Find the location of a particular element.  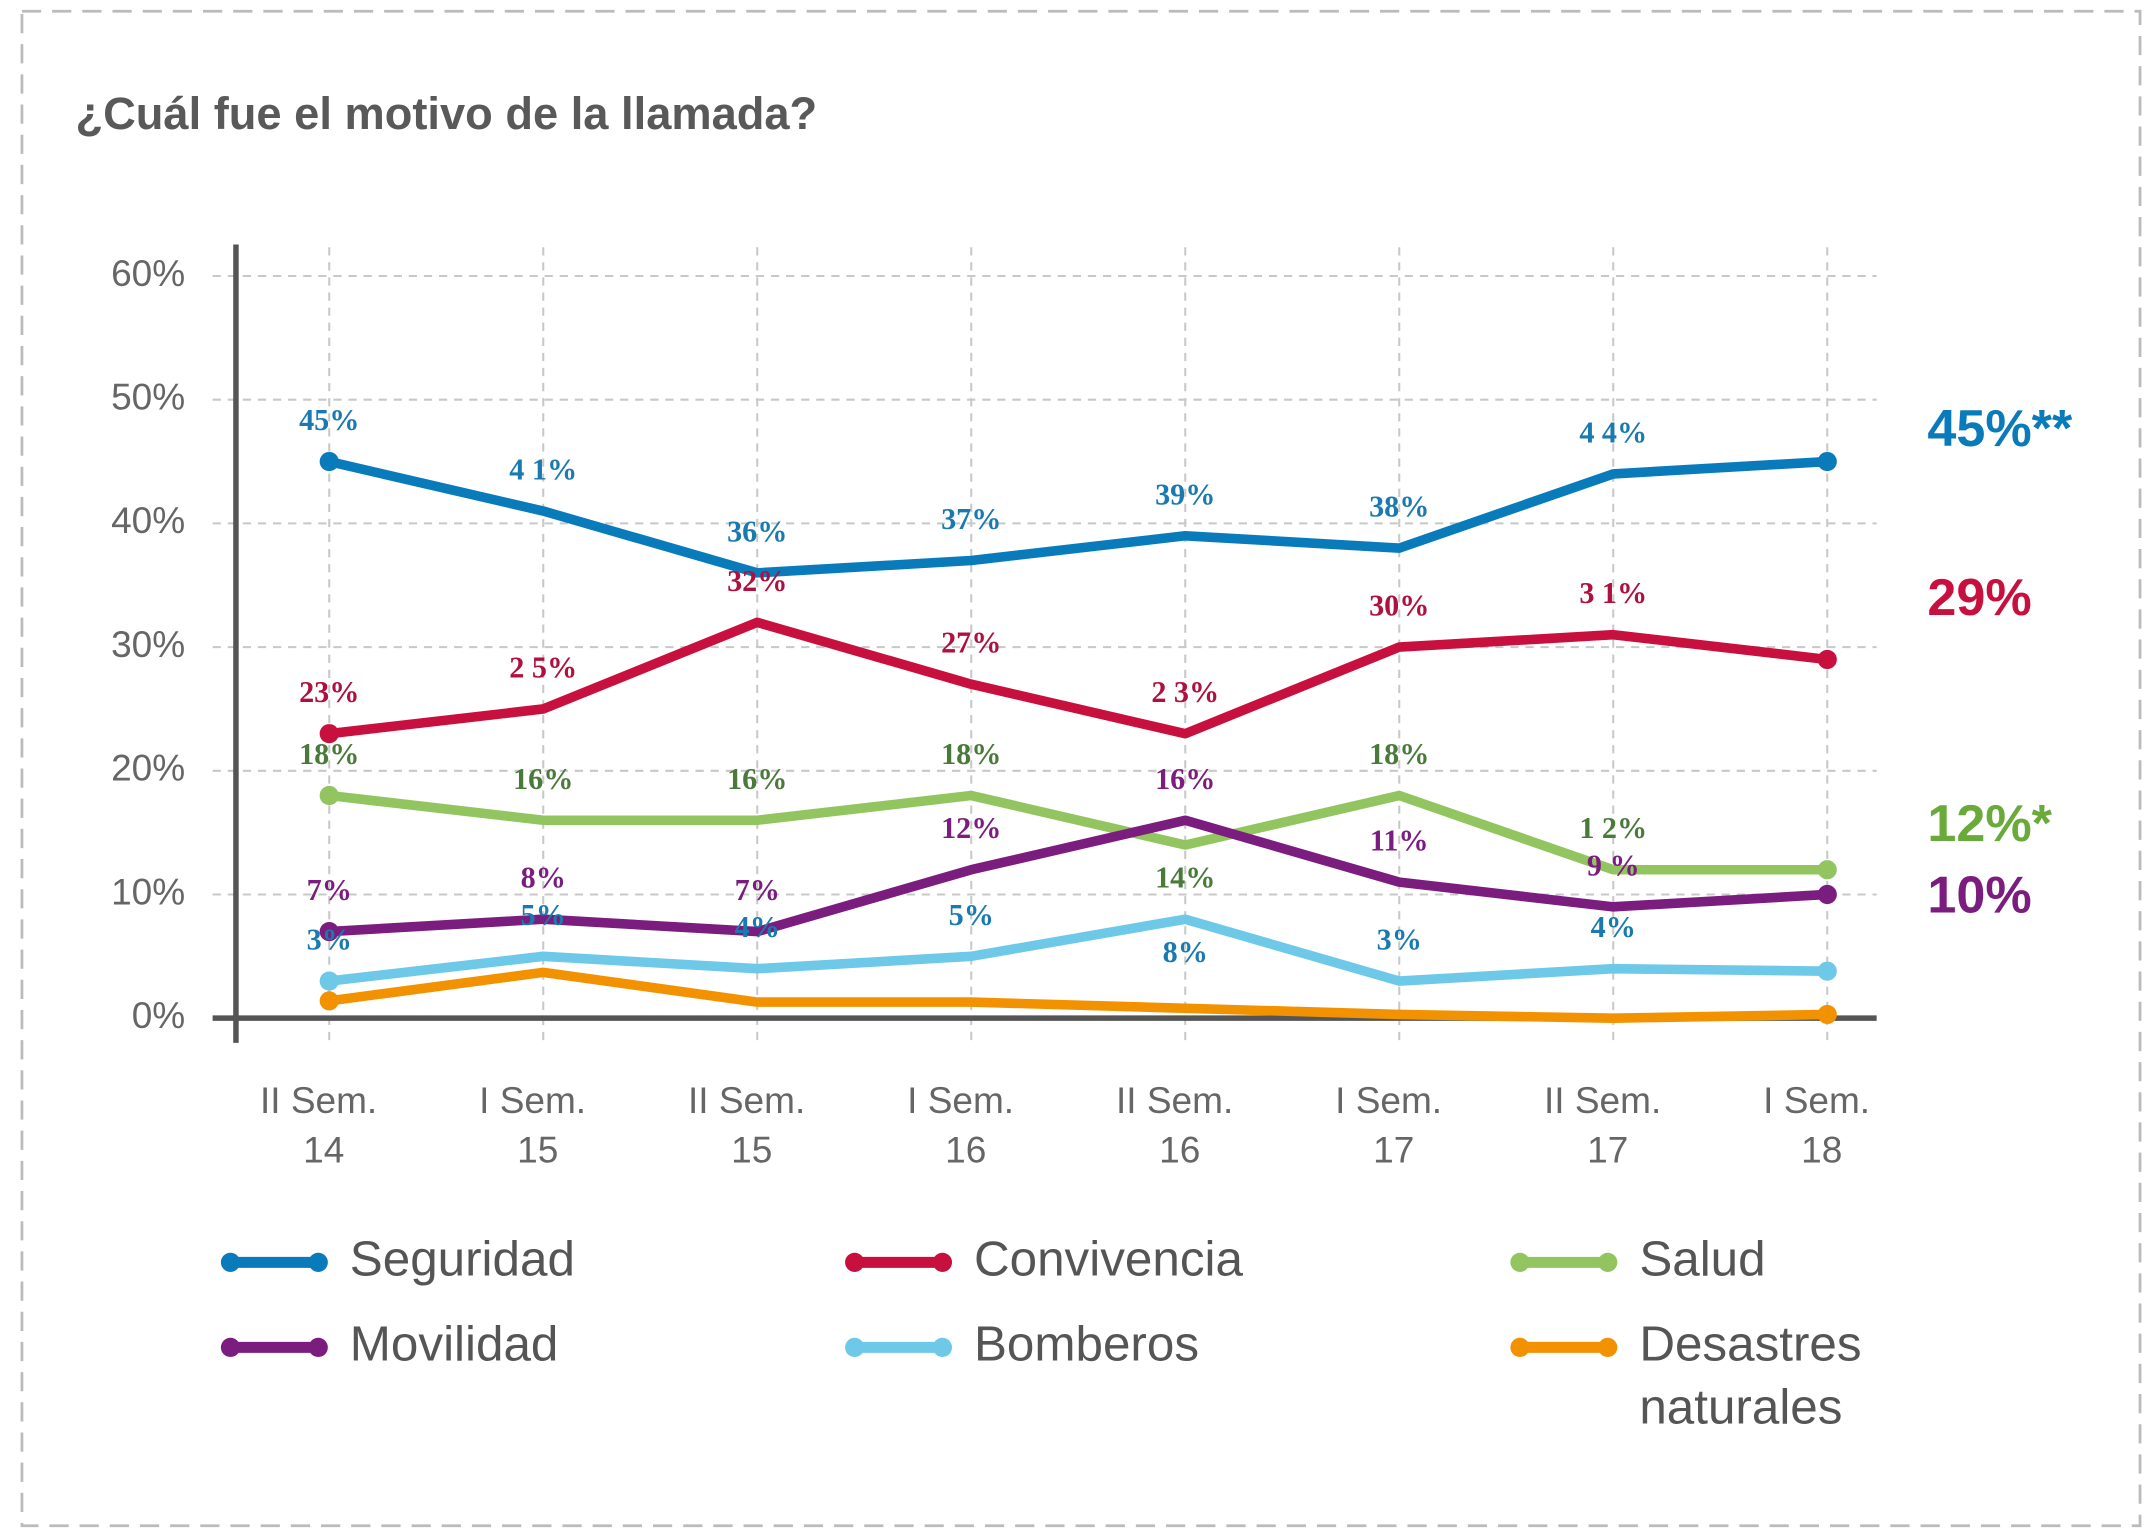

data-label: 45% is located at coordinates (329, 420).